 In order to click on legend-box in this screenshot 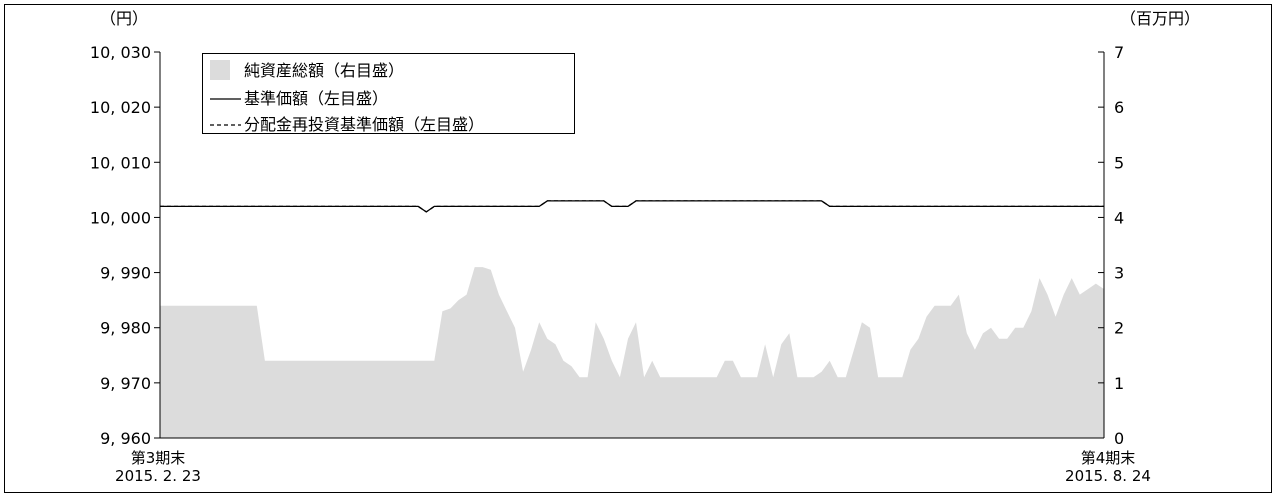, I will do `click(388, 93)`.